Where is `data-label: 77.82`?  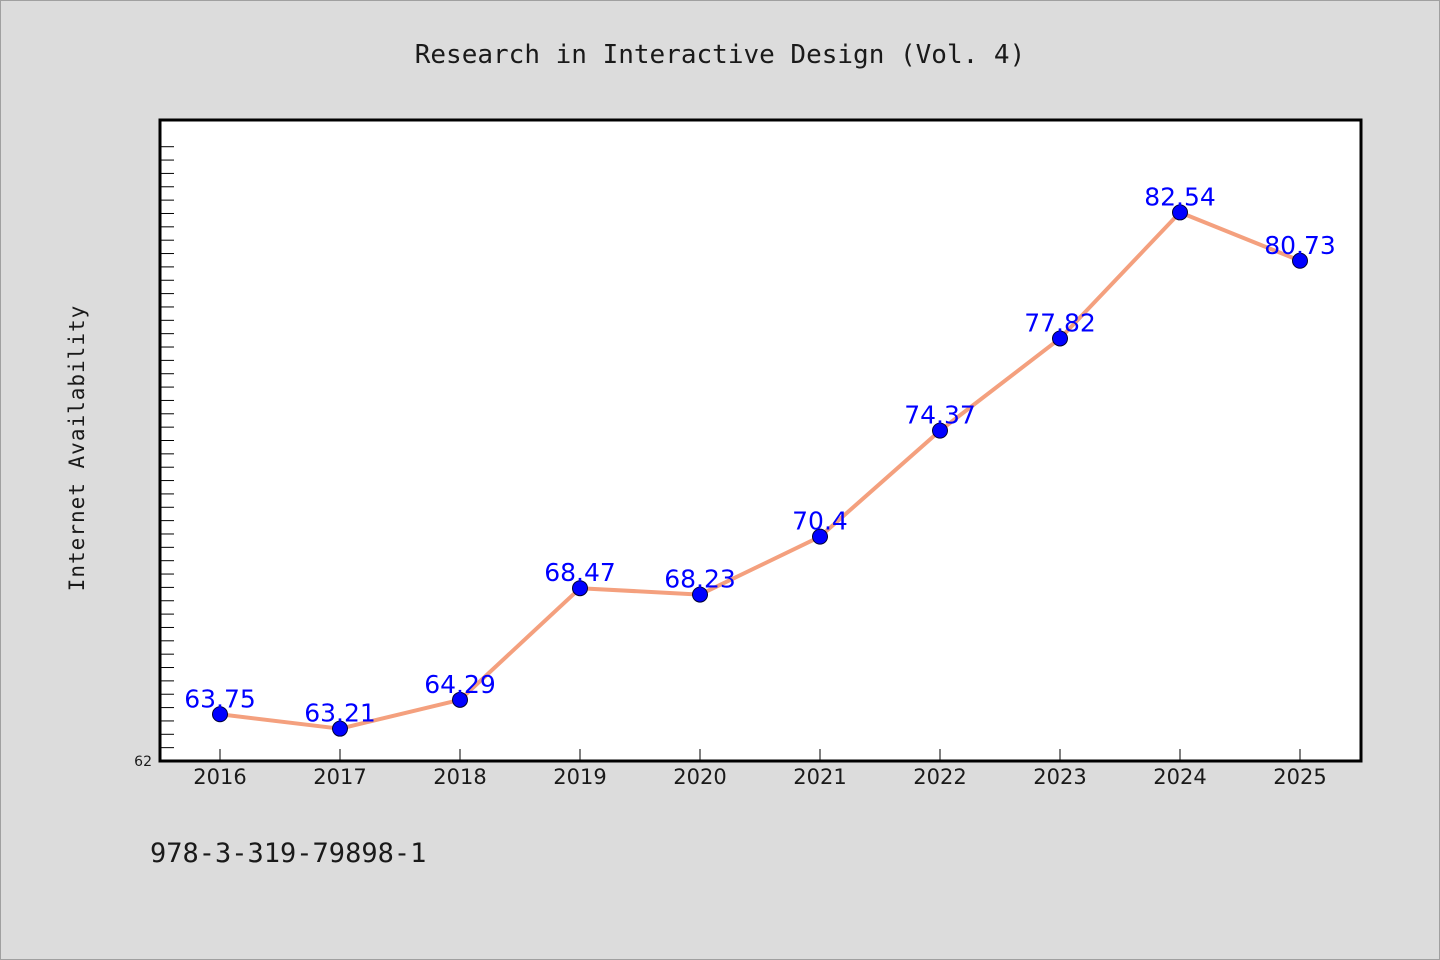
data-label: 77.82 is located at coordinates (1060, 322).